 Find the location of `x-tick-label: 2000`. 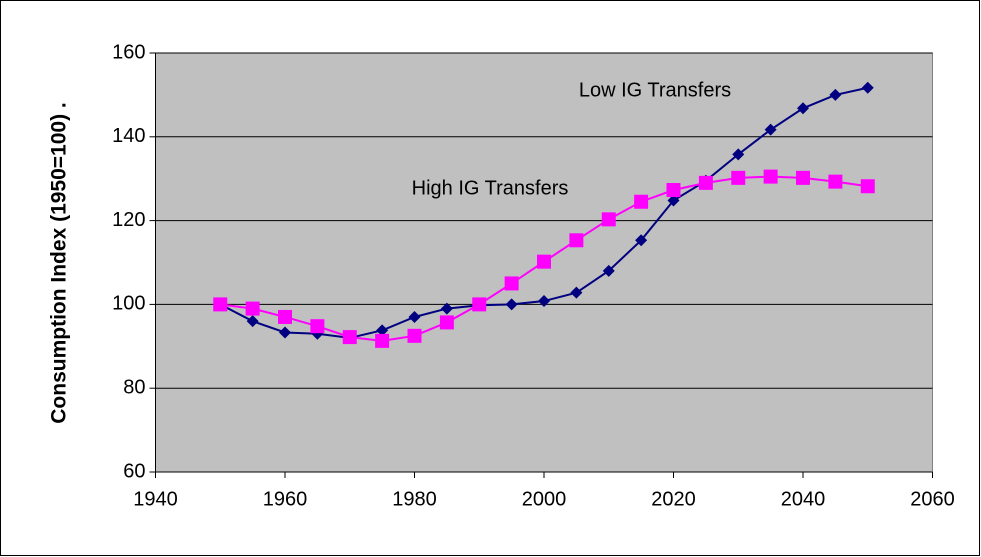

x-tick-label: 2000 is located at coordinates (544, 499).